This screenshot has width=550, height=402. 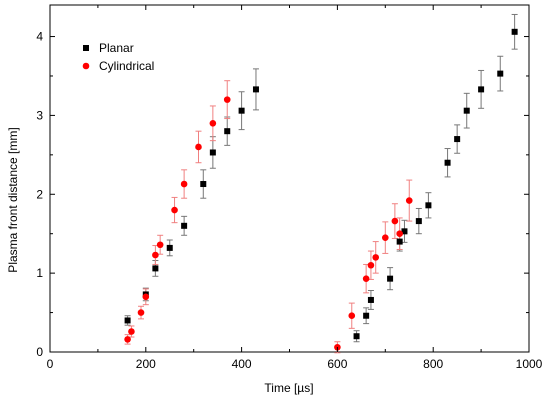 What do you see at coordinates (39, 194) in the screenshot?
I see `y-tick-label: 2` at bounding box center [39, 194].